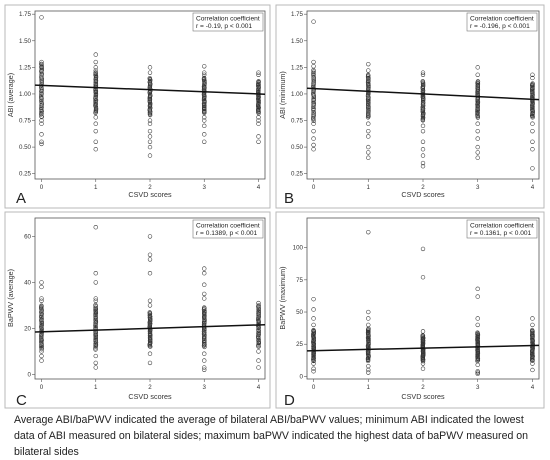 This screenshot has height=460, width=550. What do you see at coordinates (423, 187) in the screenshot?
I see `x-tick-label: 2` at bounding box center [423, 187].